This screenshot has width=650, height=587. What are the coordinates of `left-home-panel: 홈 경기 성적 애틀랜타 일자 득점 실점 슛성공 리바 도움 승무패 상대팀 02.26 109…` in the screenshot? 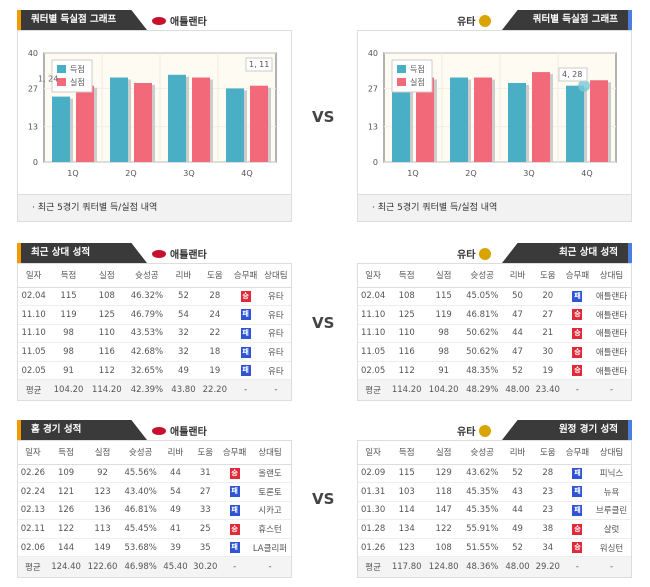 It's located at (154, 499).